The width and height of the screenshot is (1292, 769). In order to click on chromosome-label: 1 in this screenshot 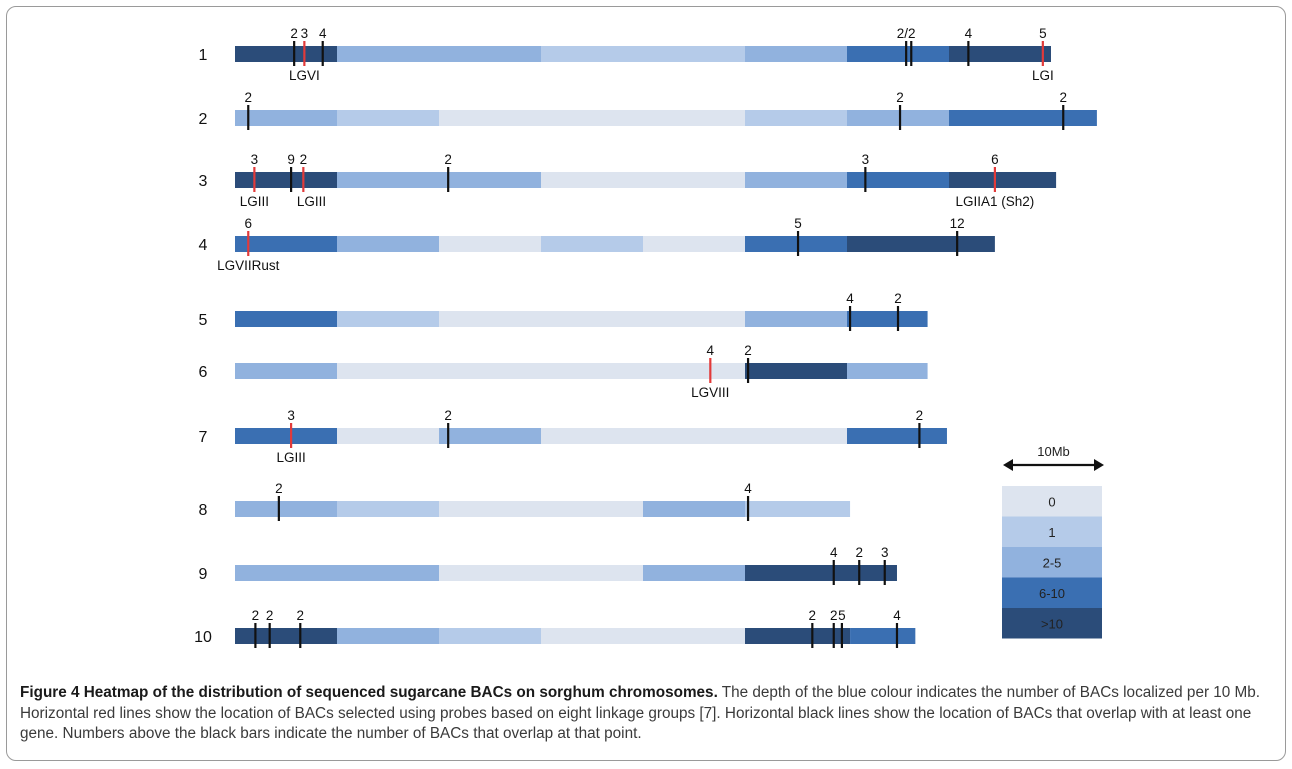, I will do `click(203, 55)`.